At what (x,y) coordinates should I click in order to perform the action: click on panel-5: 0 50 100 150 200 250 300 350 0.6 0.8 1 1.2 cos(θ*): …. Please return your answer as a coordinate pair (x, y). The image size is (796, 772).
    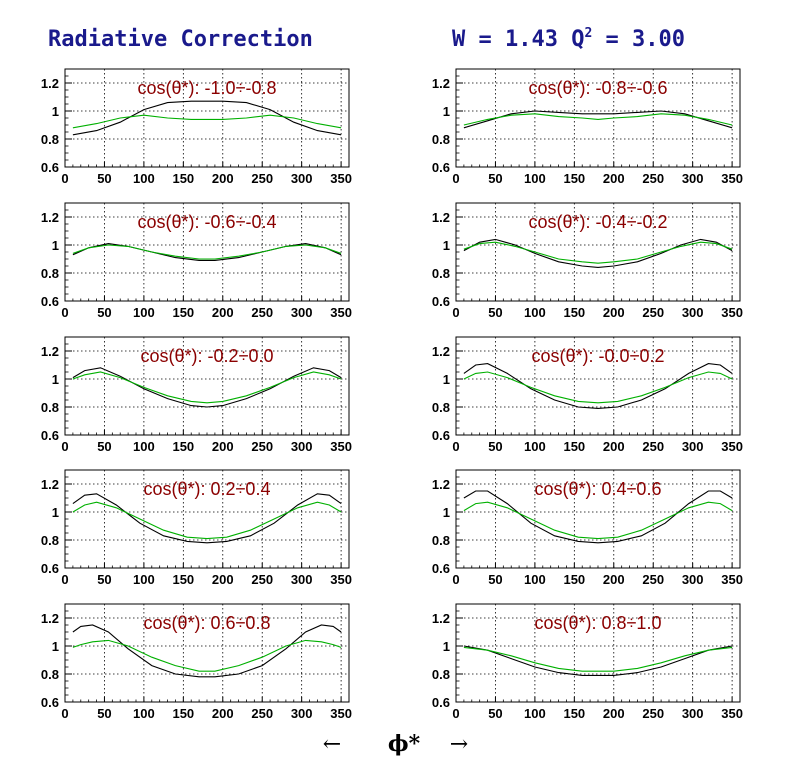
    Looking at the image, I should click on (196, 395).